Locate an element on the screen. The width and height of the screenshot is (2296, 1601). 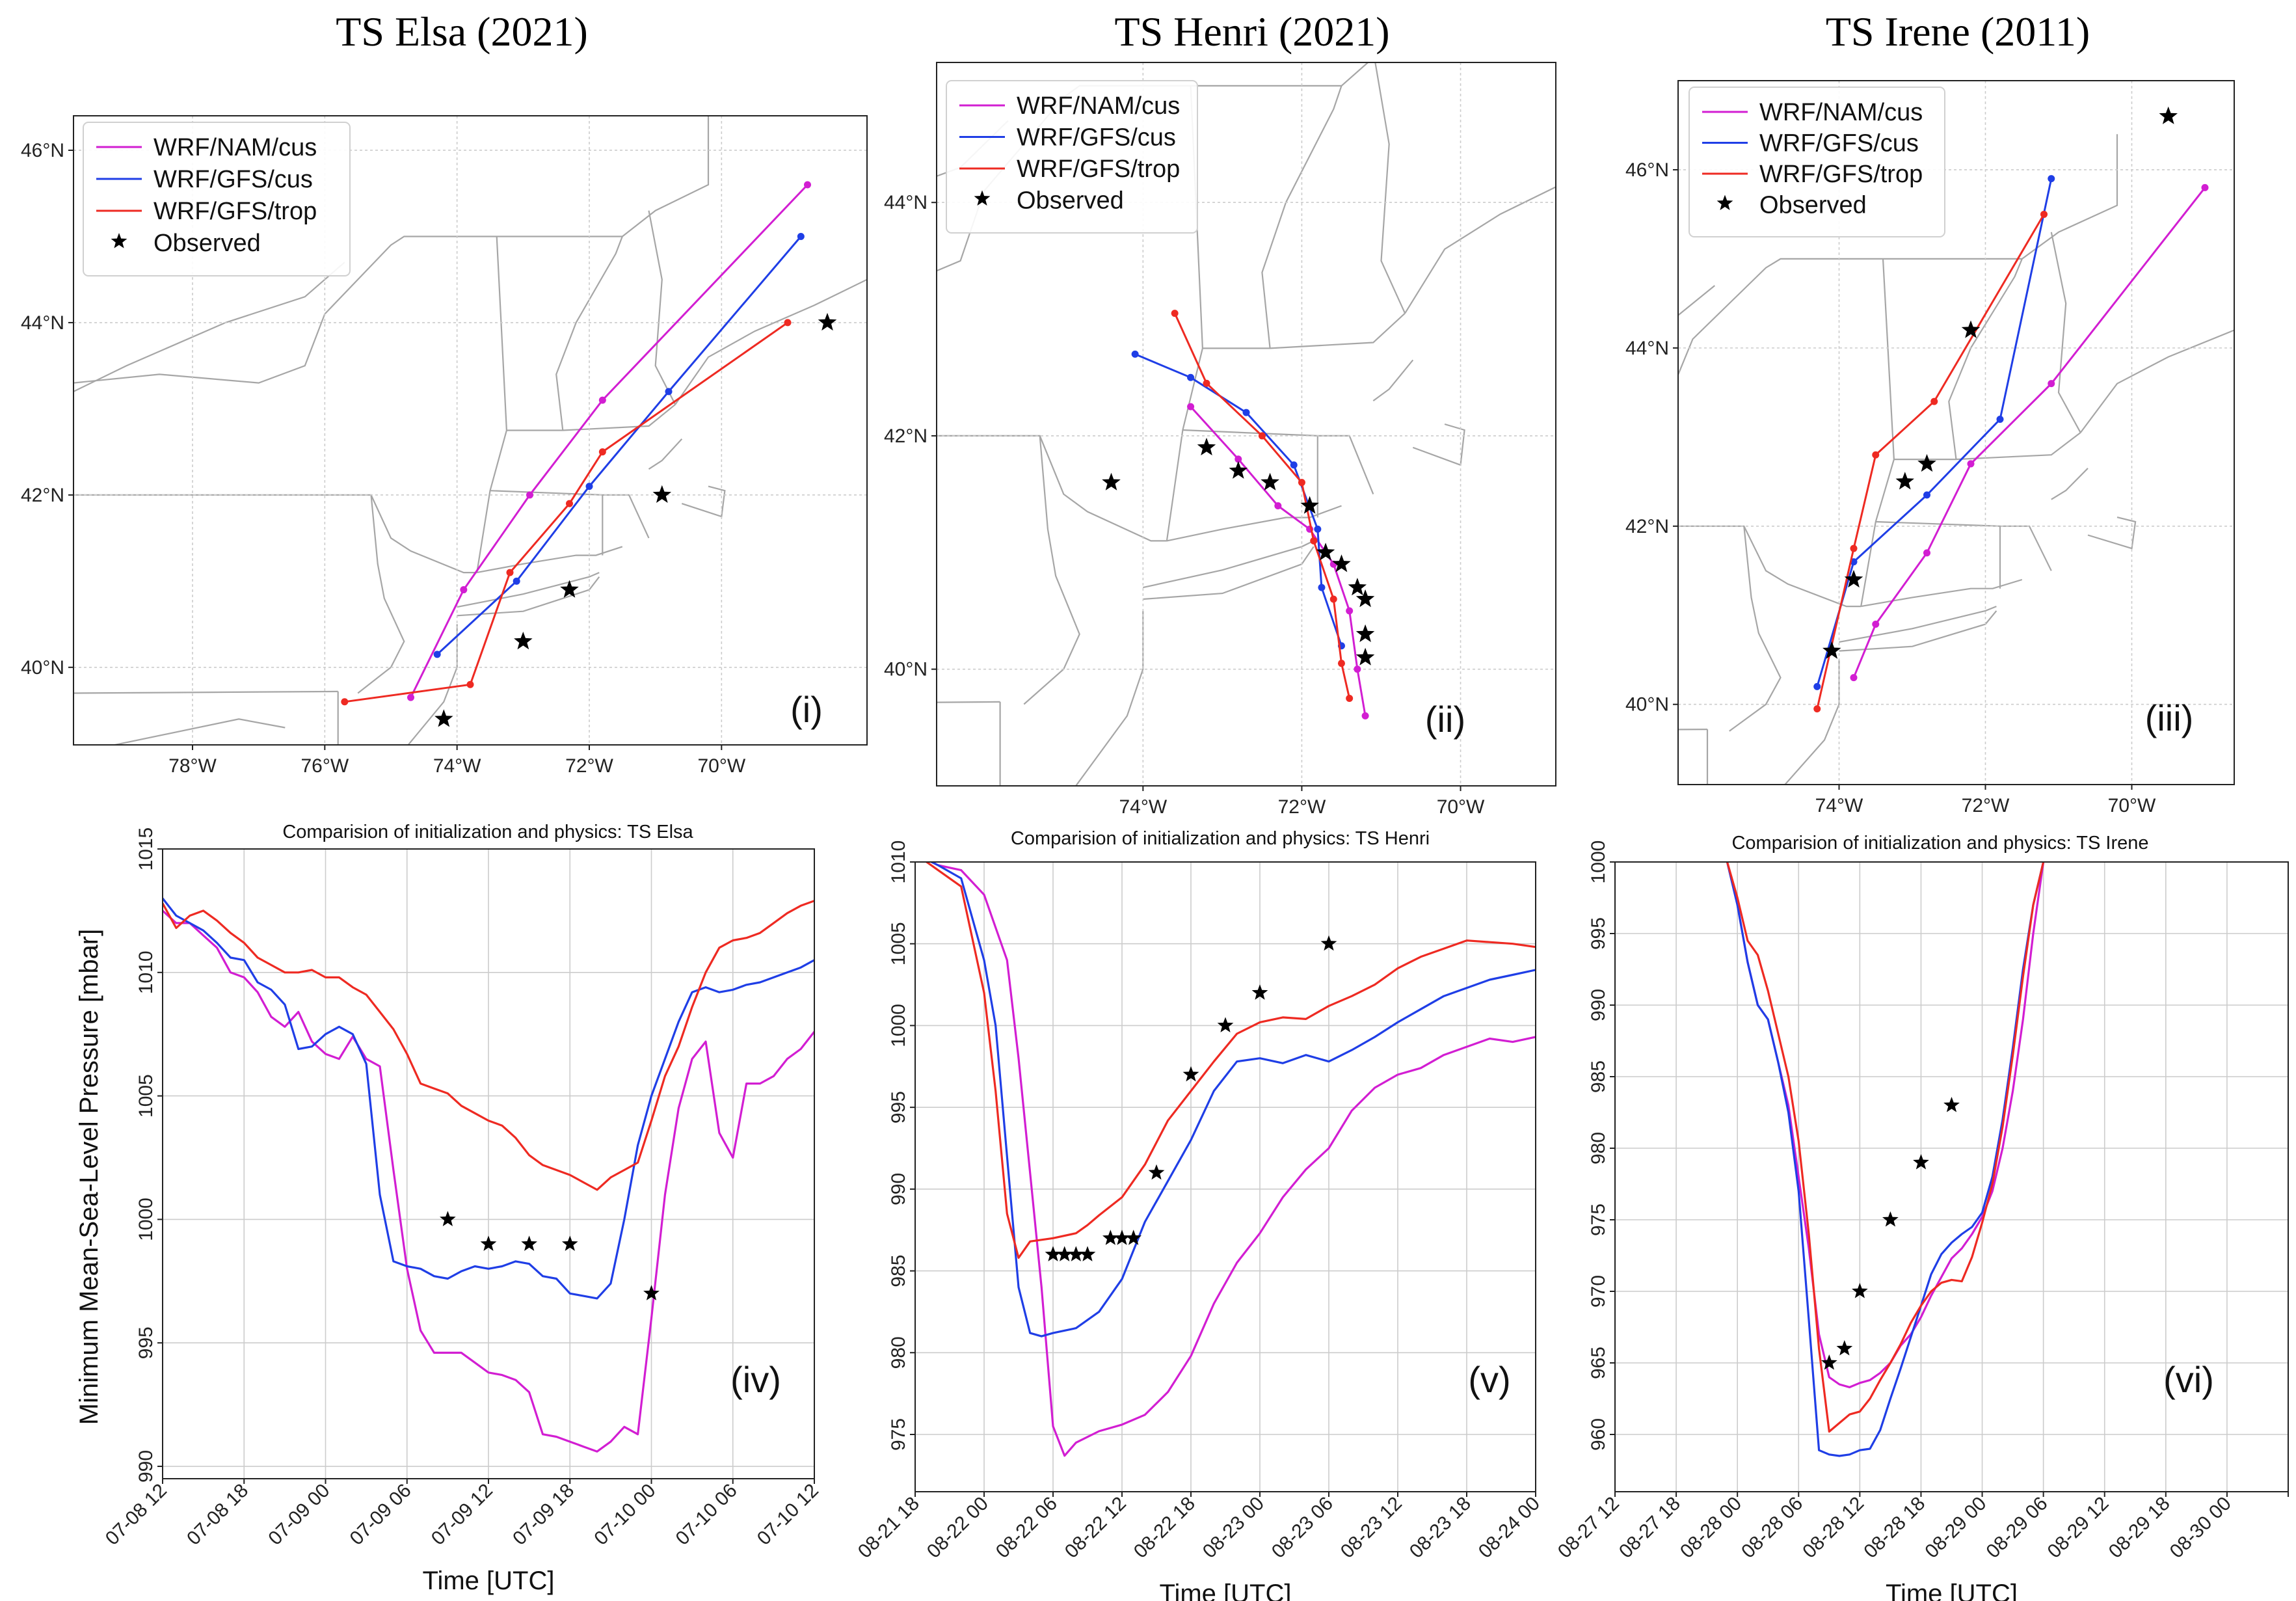
storm-title: TS Henri (2021) is located at coordinates (1251, 32).